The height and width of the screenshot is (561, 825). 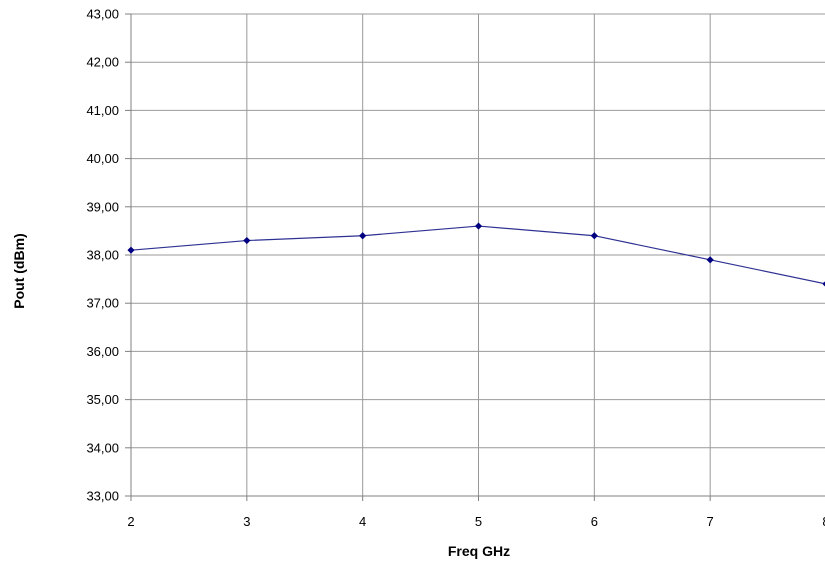 What do you see at coordinates (102, 351) in the screenshot?
I see `y-tick-label: 36,00` at bounding box center [102, 351].